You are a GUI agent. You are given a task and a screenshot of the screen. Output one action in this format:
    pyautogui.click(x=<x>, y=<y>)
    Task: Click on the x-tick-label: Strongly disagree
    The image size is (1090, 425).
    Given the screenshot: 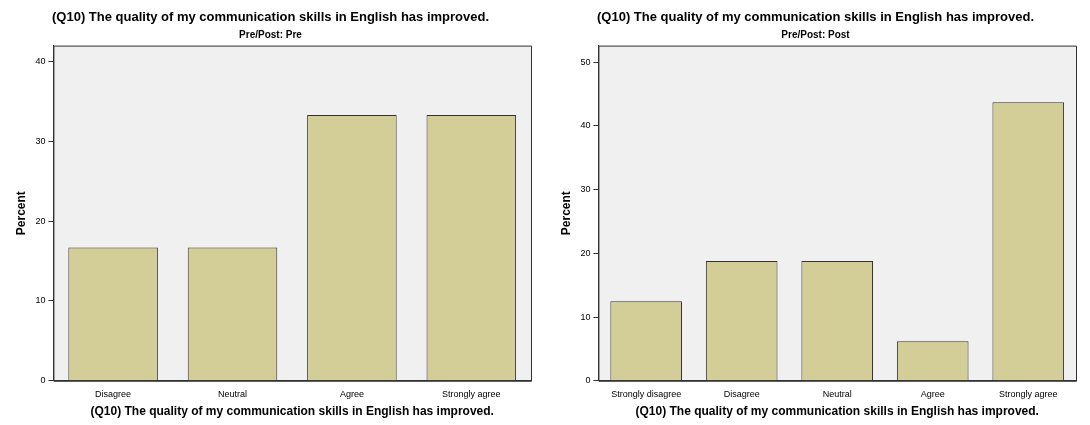 What is the action you would take?
    pyautogui.click(x=646, y=393)
    